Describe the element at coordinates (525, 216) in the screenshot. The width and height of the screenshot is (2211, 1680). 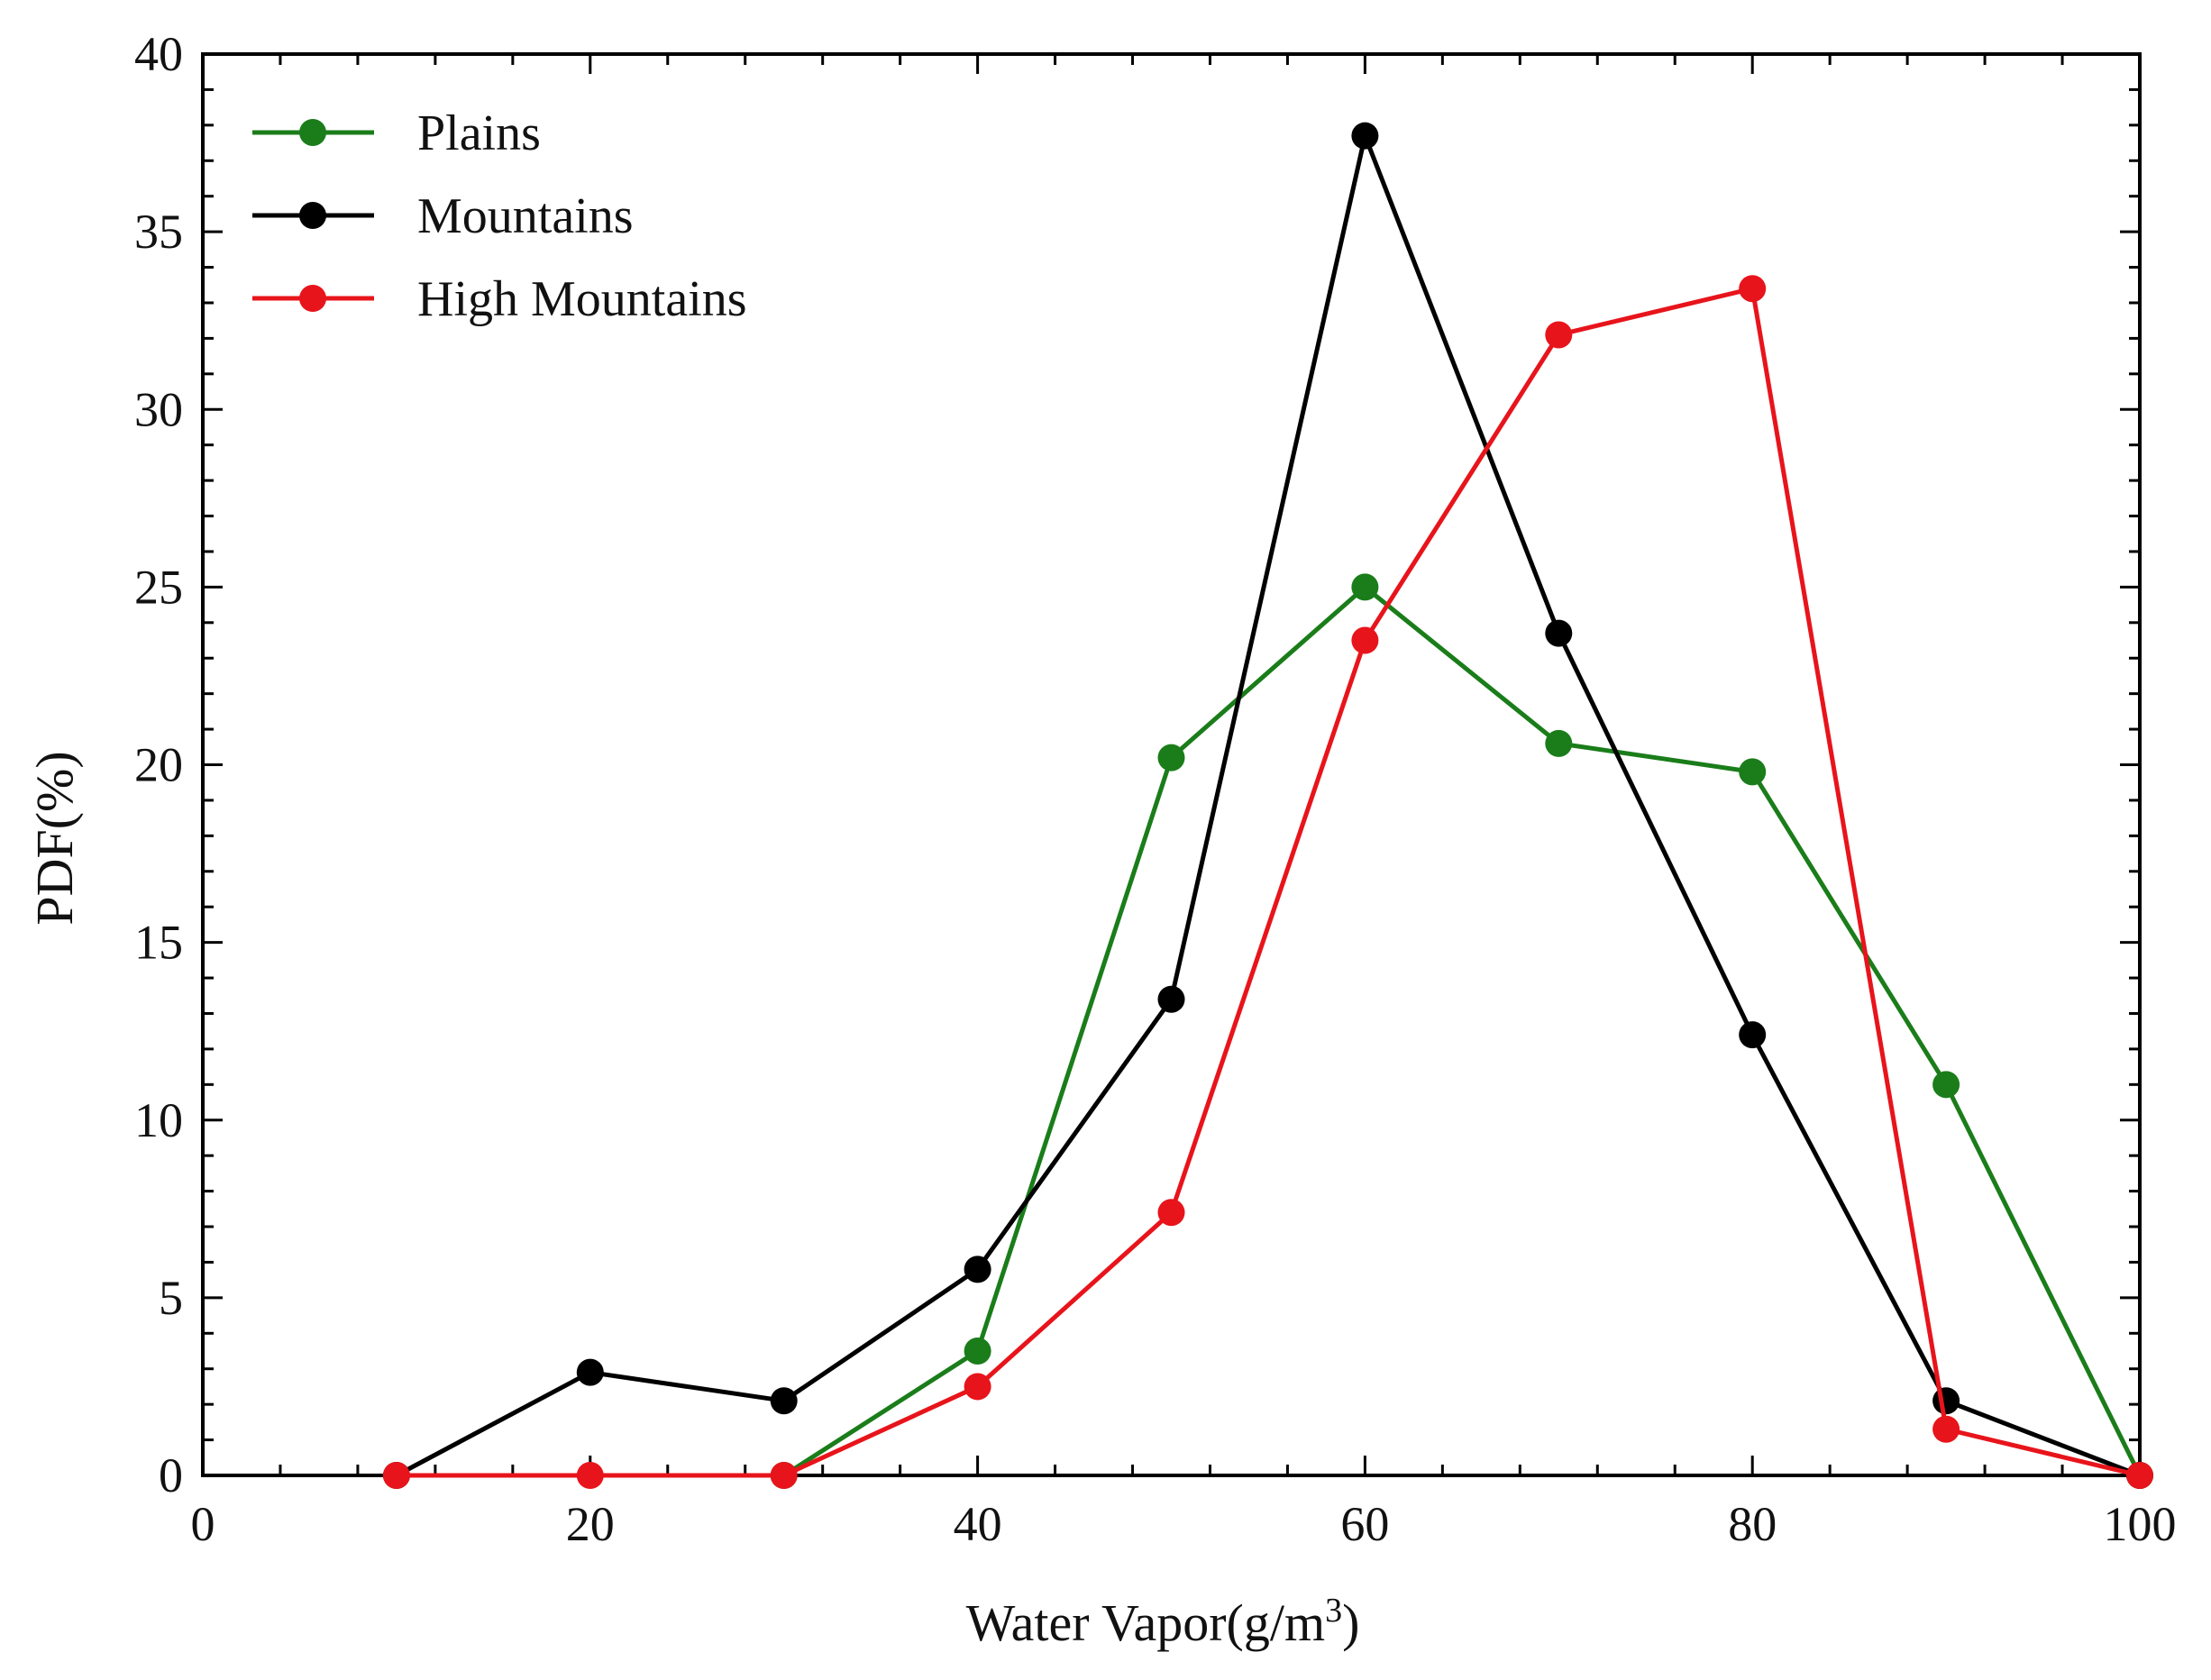
I see `legend-label: Mountains` at that location.